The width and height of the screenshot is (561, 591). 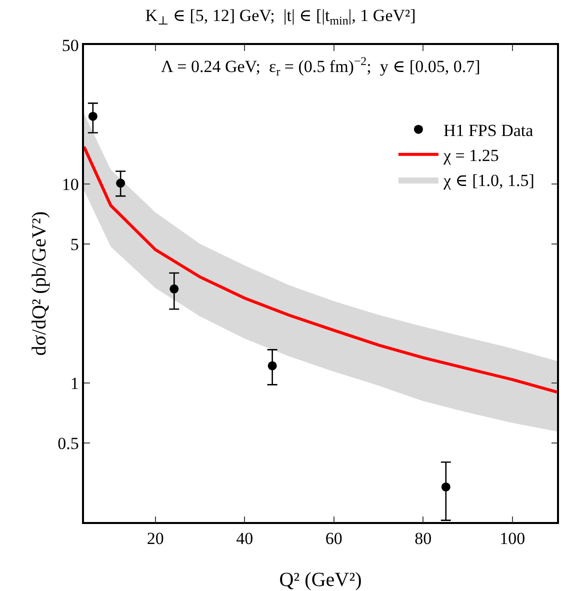 What do you see at coordinates (39, 283) in the screenshot?
I see `y-axis-title: dσ/dQ² (pb/GeV²)` at bounding box center [39, 283].